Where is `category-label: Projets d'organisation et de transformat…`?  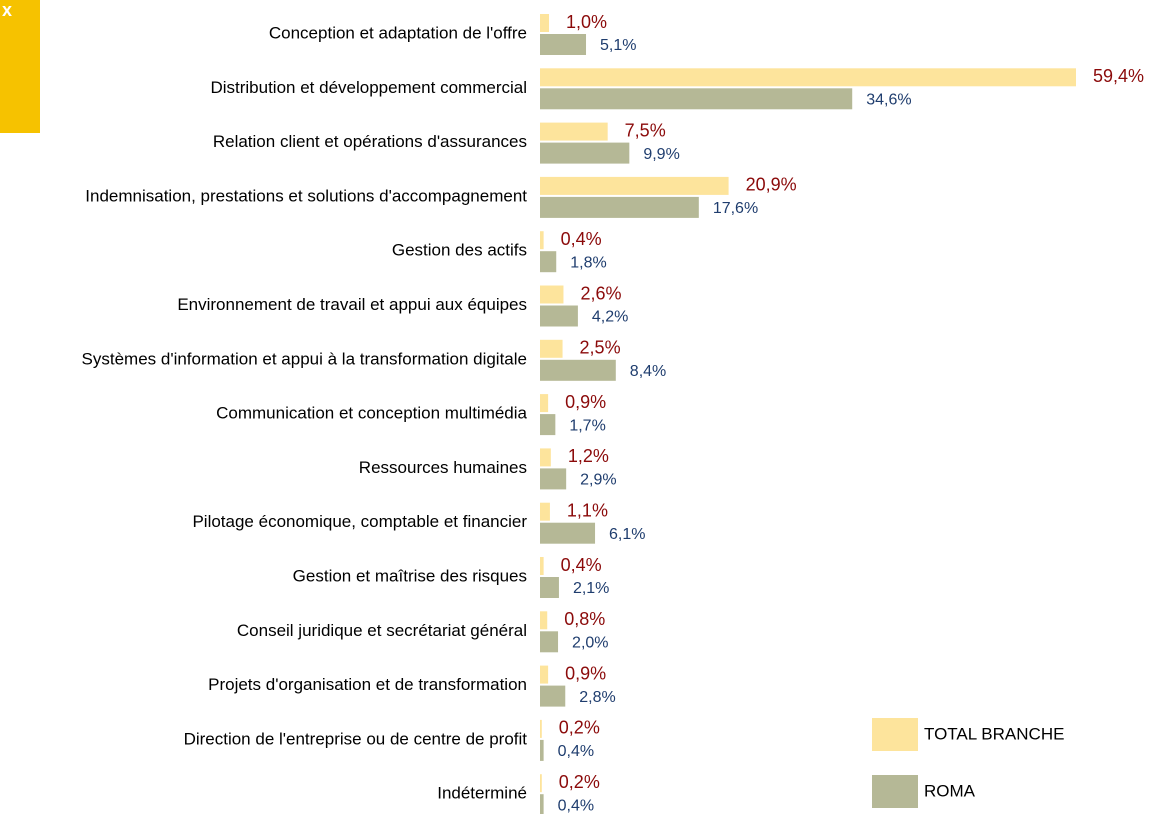 category-label: Projets d'organisation et de transformat… is located at coordinates (367, 684).